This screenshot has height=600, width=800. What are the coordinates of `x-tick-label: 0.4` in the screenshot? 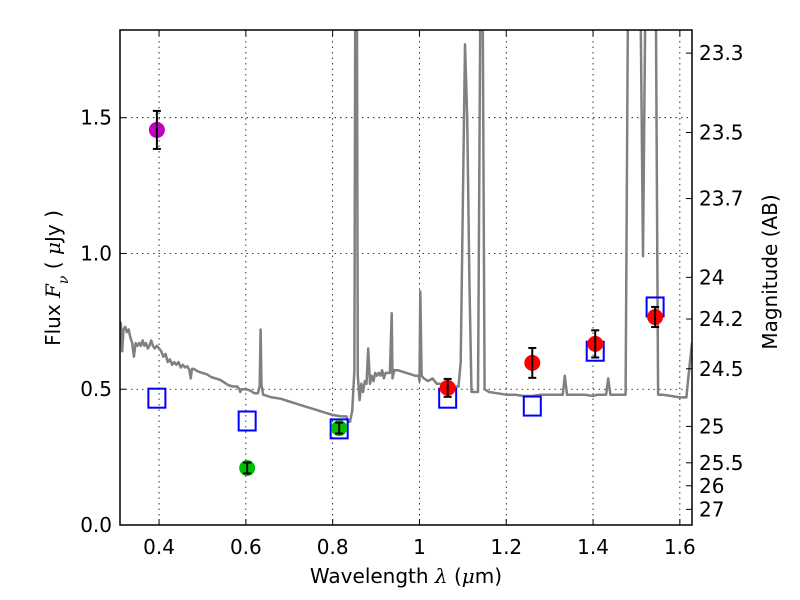 It's located at (159, 547).